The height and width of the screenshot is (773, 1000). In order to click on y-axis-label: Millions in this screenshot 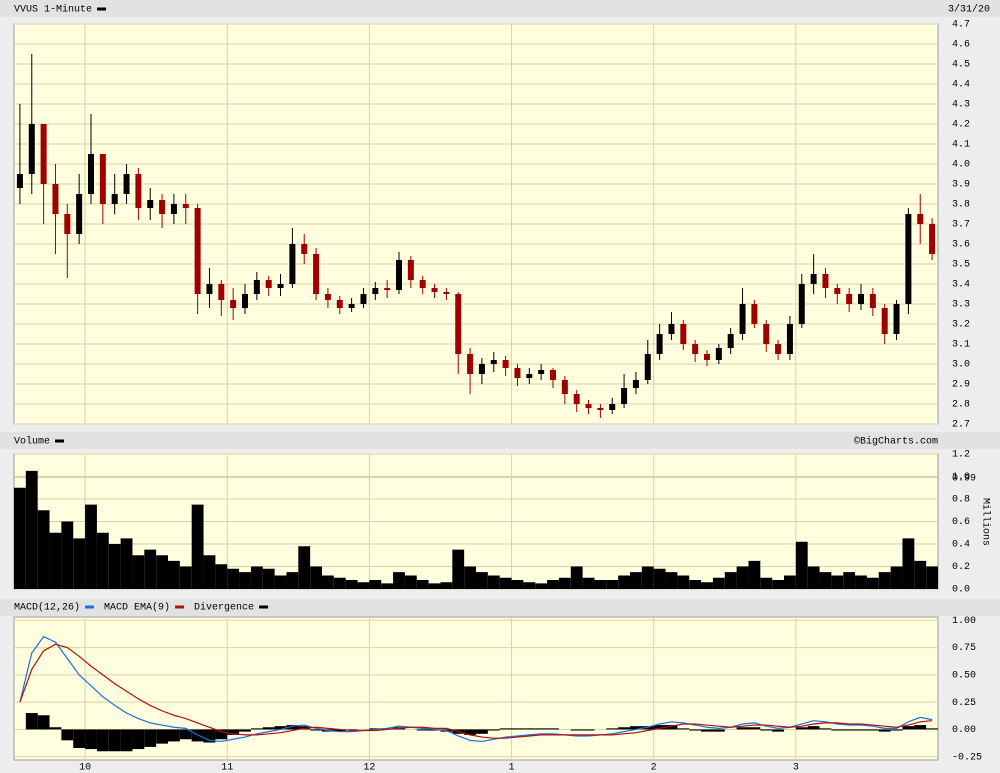, I will do `click(985, 522)`.